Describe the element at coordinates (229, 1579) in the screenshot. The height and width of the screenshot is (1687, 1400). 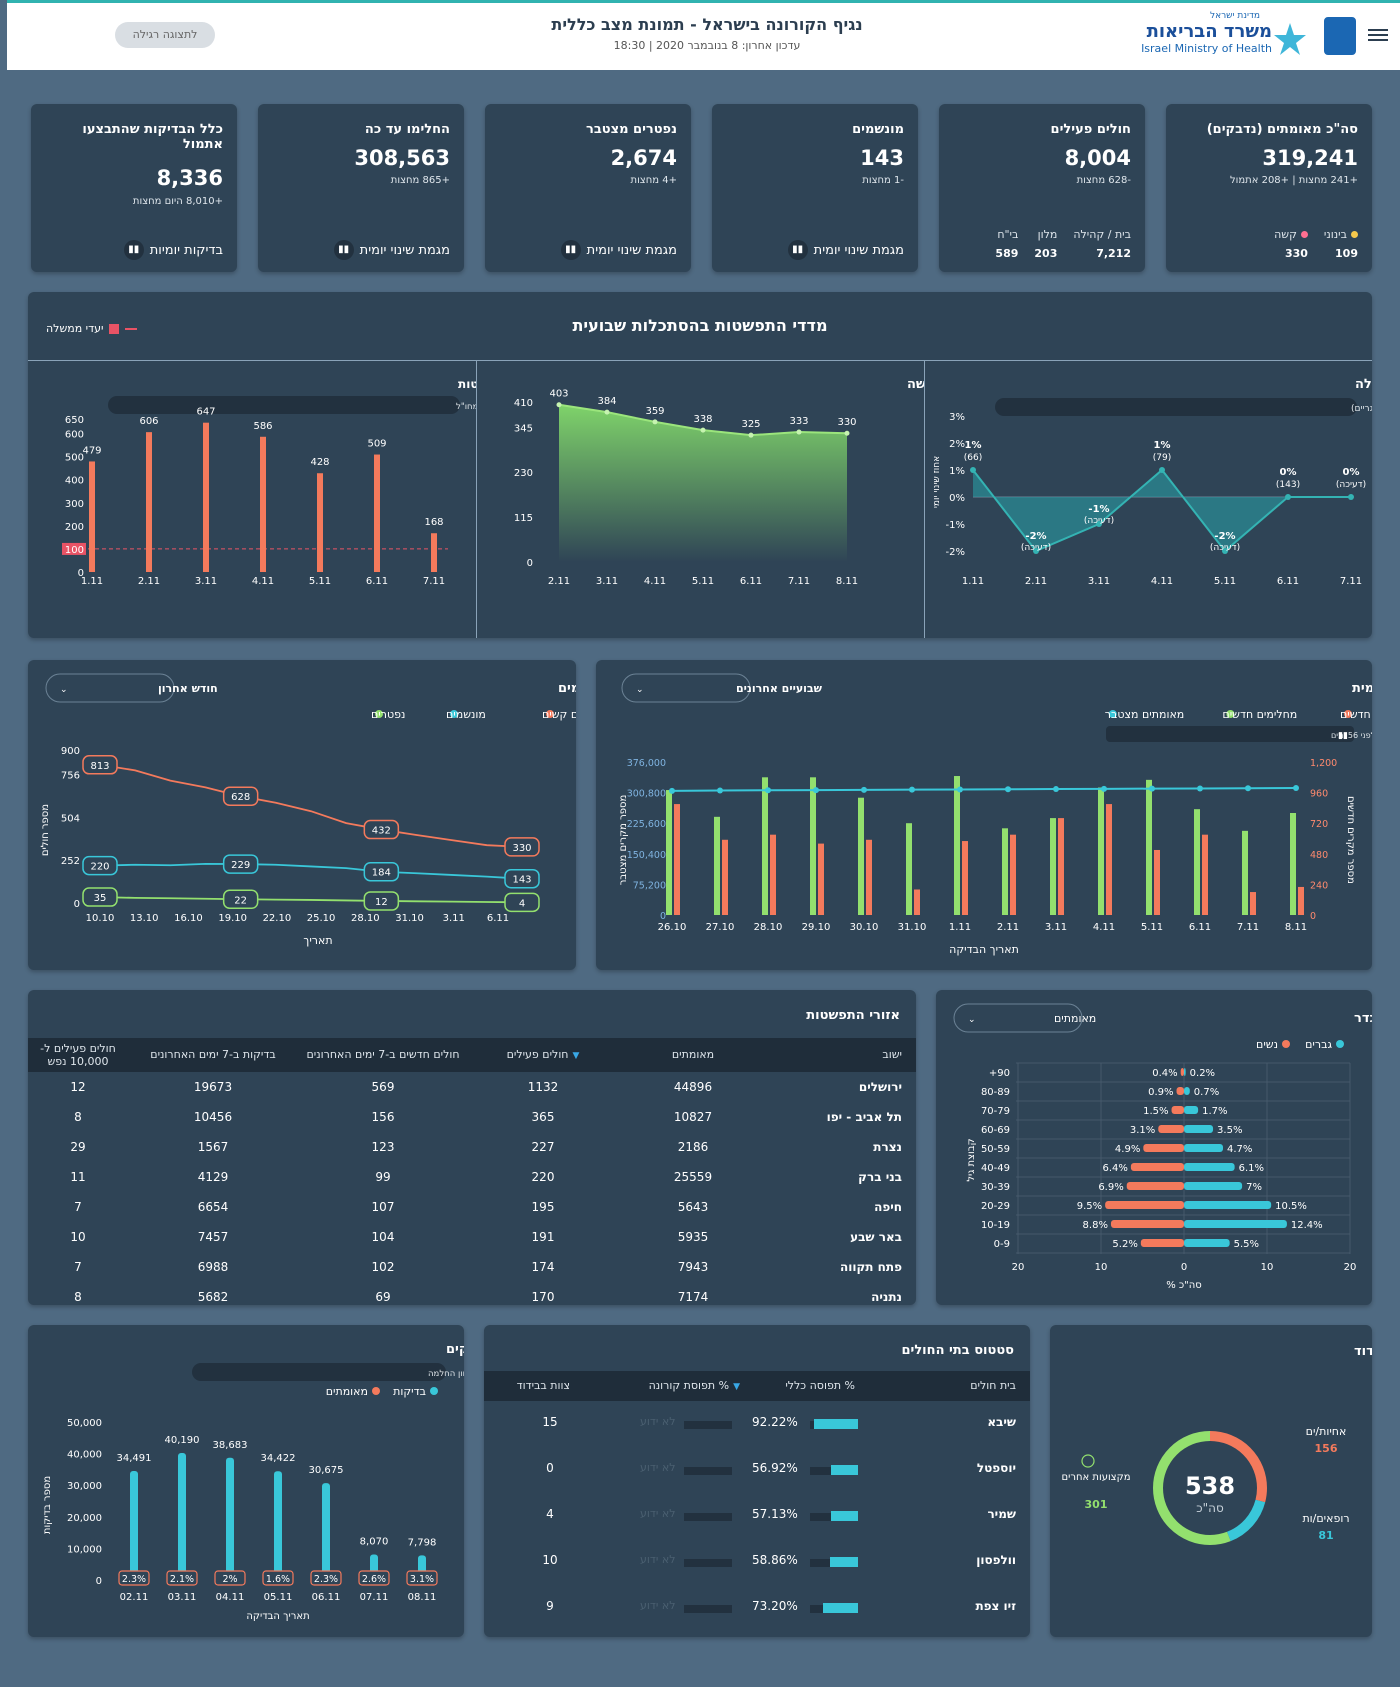
I see `tests-pct-label: 2%` at that location.